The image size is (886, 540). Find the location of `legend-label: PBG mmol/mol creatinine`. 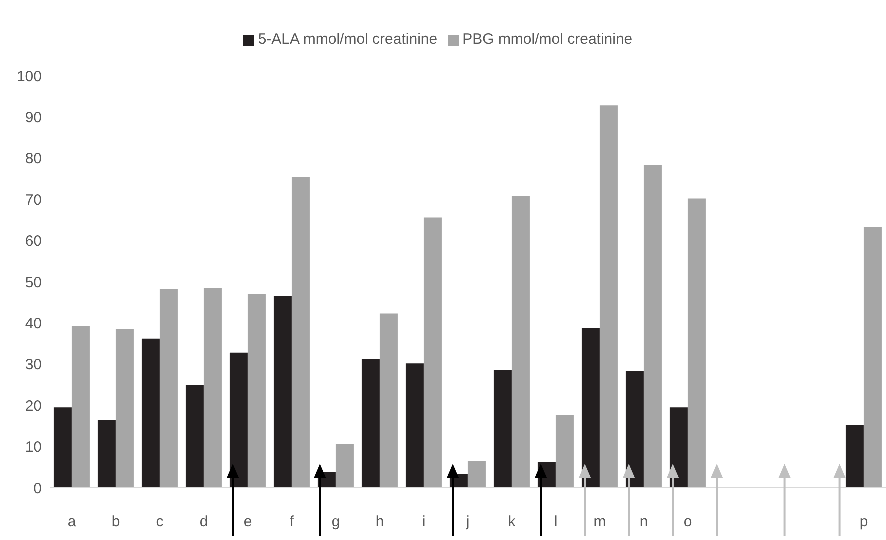

legend-label: PBG mmol/mol creatinine is located at coordinates (547, 39).